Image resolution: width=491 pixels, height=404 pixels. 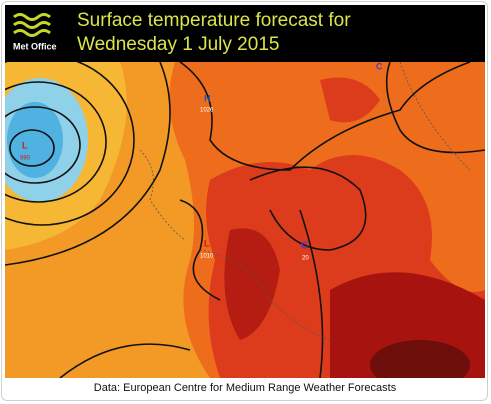 What do you see at coordinates (252, 284) in the screenshot?
I see `very-hot-zone` at bounding box center [252, 284].